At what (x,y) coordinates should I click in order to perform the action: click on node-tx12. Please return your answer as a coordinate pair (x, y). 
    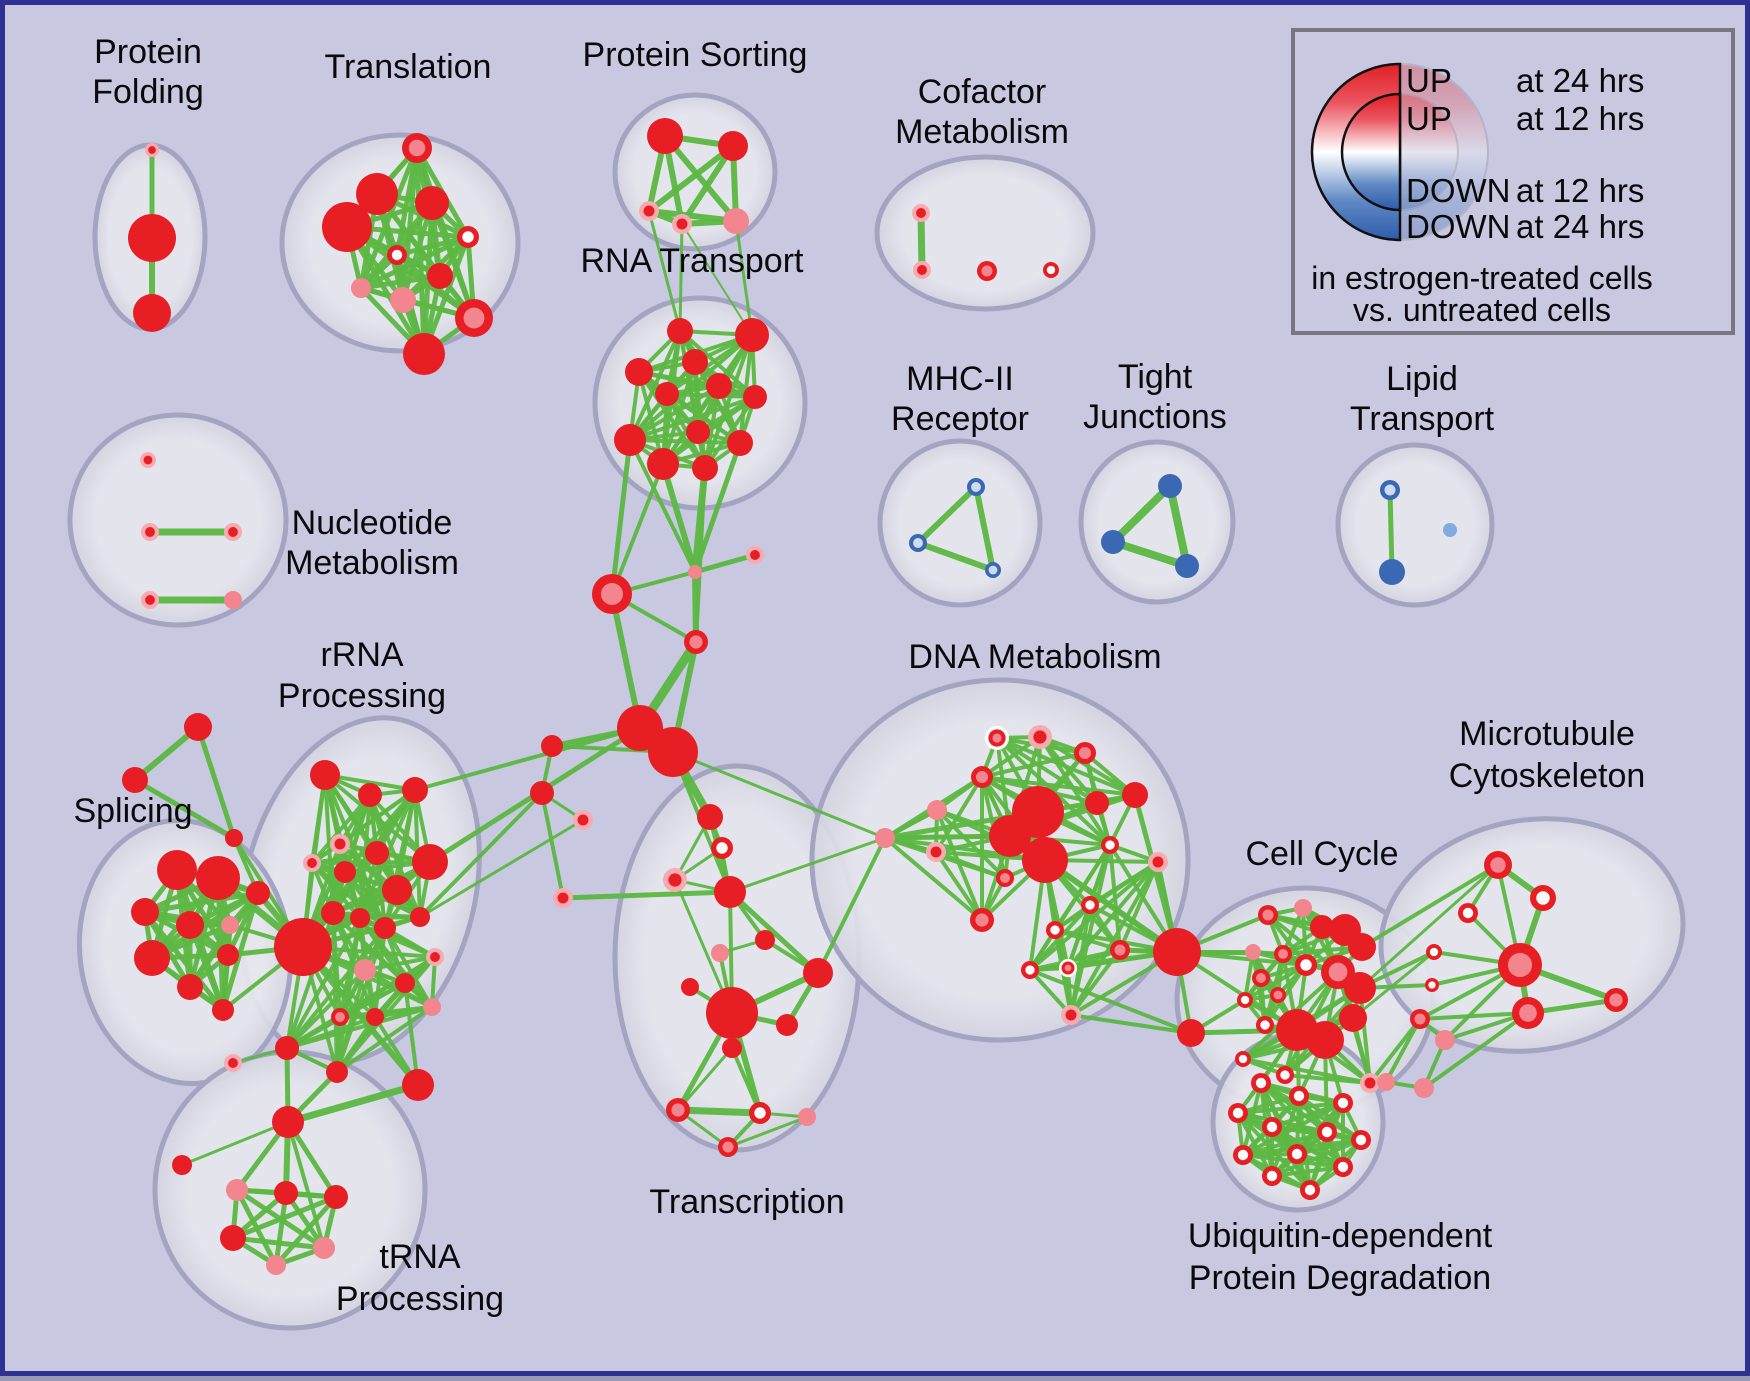
    Looking at the image, I should click on (732, 1048).